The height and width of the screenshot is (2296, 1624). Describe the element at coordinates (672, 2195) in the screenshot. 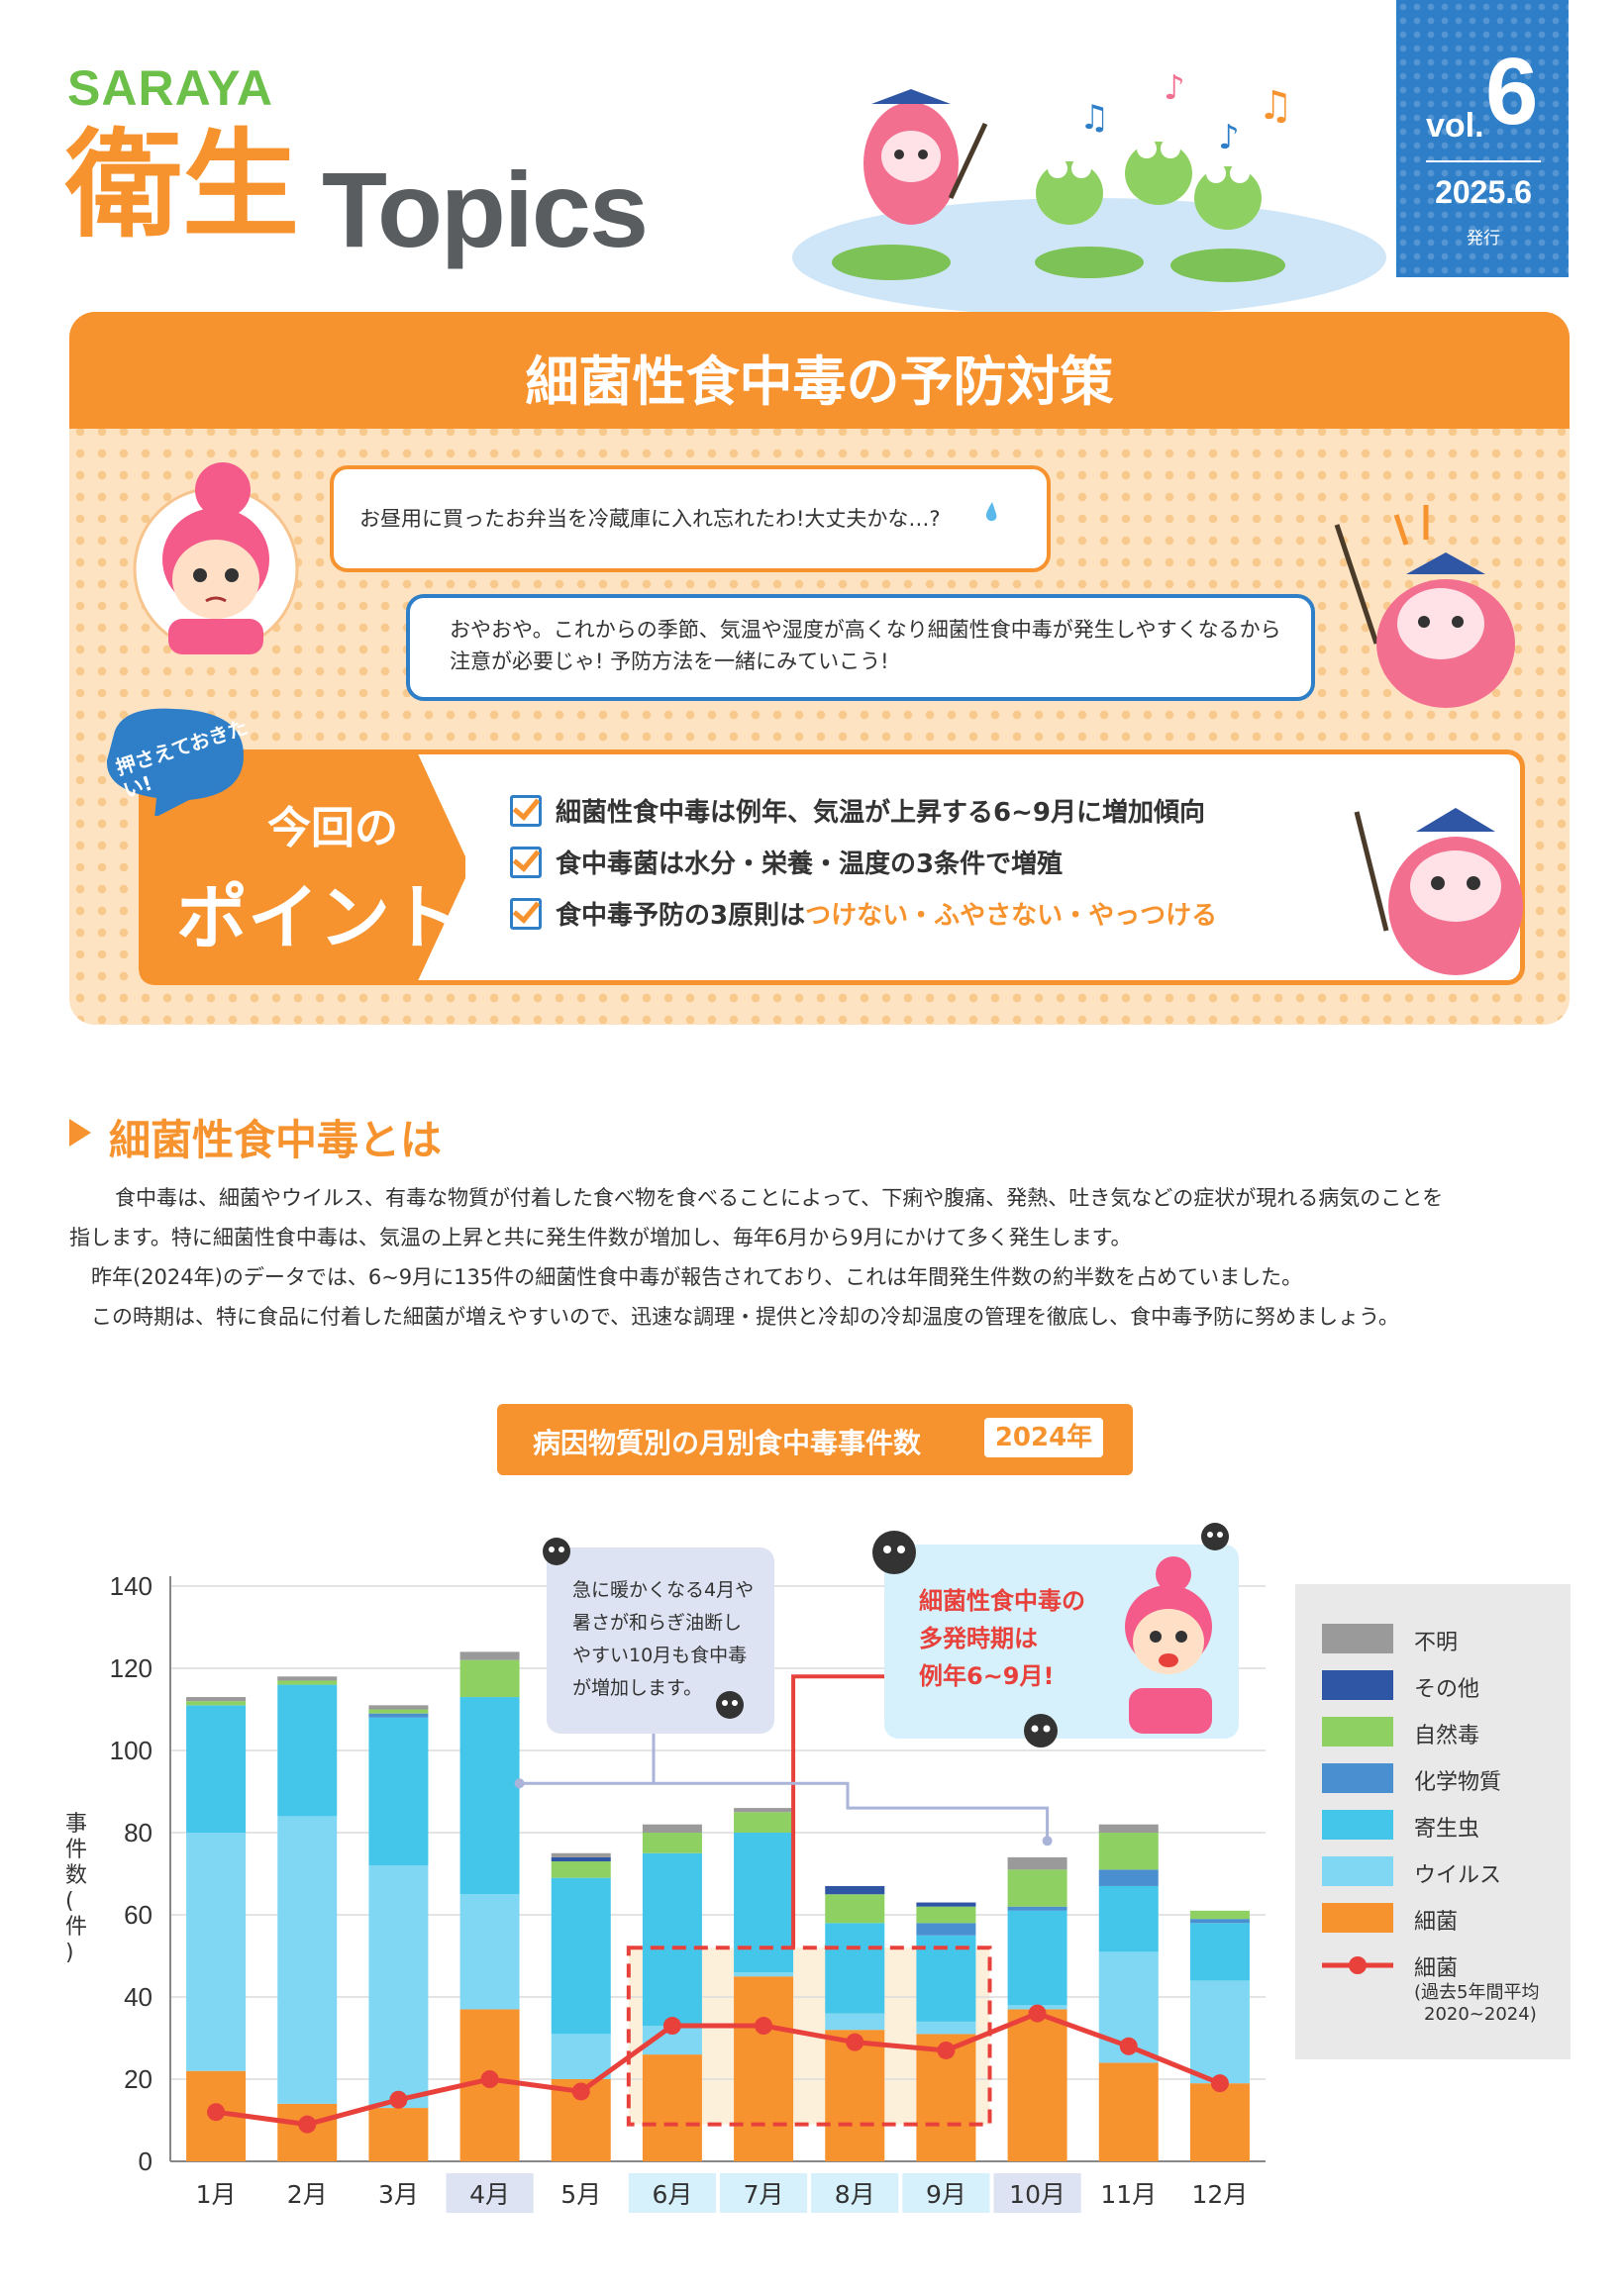

I see `x-tick-label: 6月` at that location.